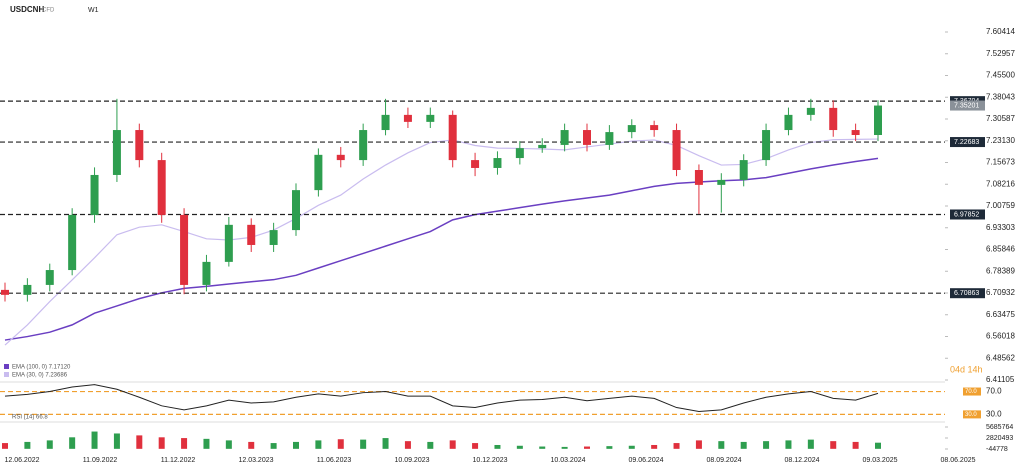 This screenshot has height=467, width=1024. I want to click on y-tick-label: 7.45500, so click(1000, 75).